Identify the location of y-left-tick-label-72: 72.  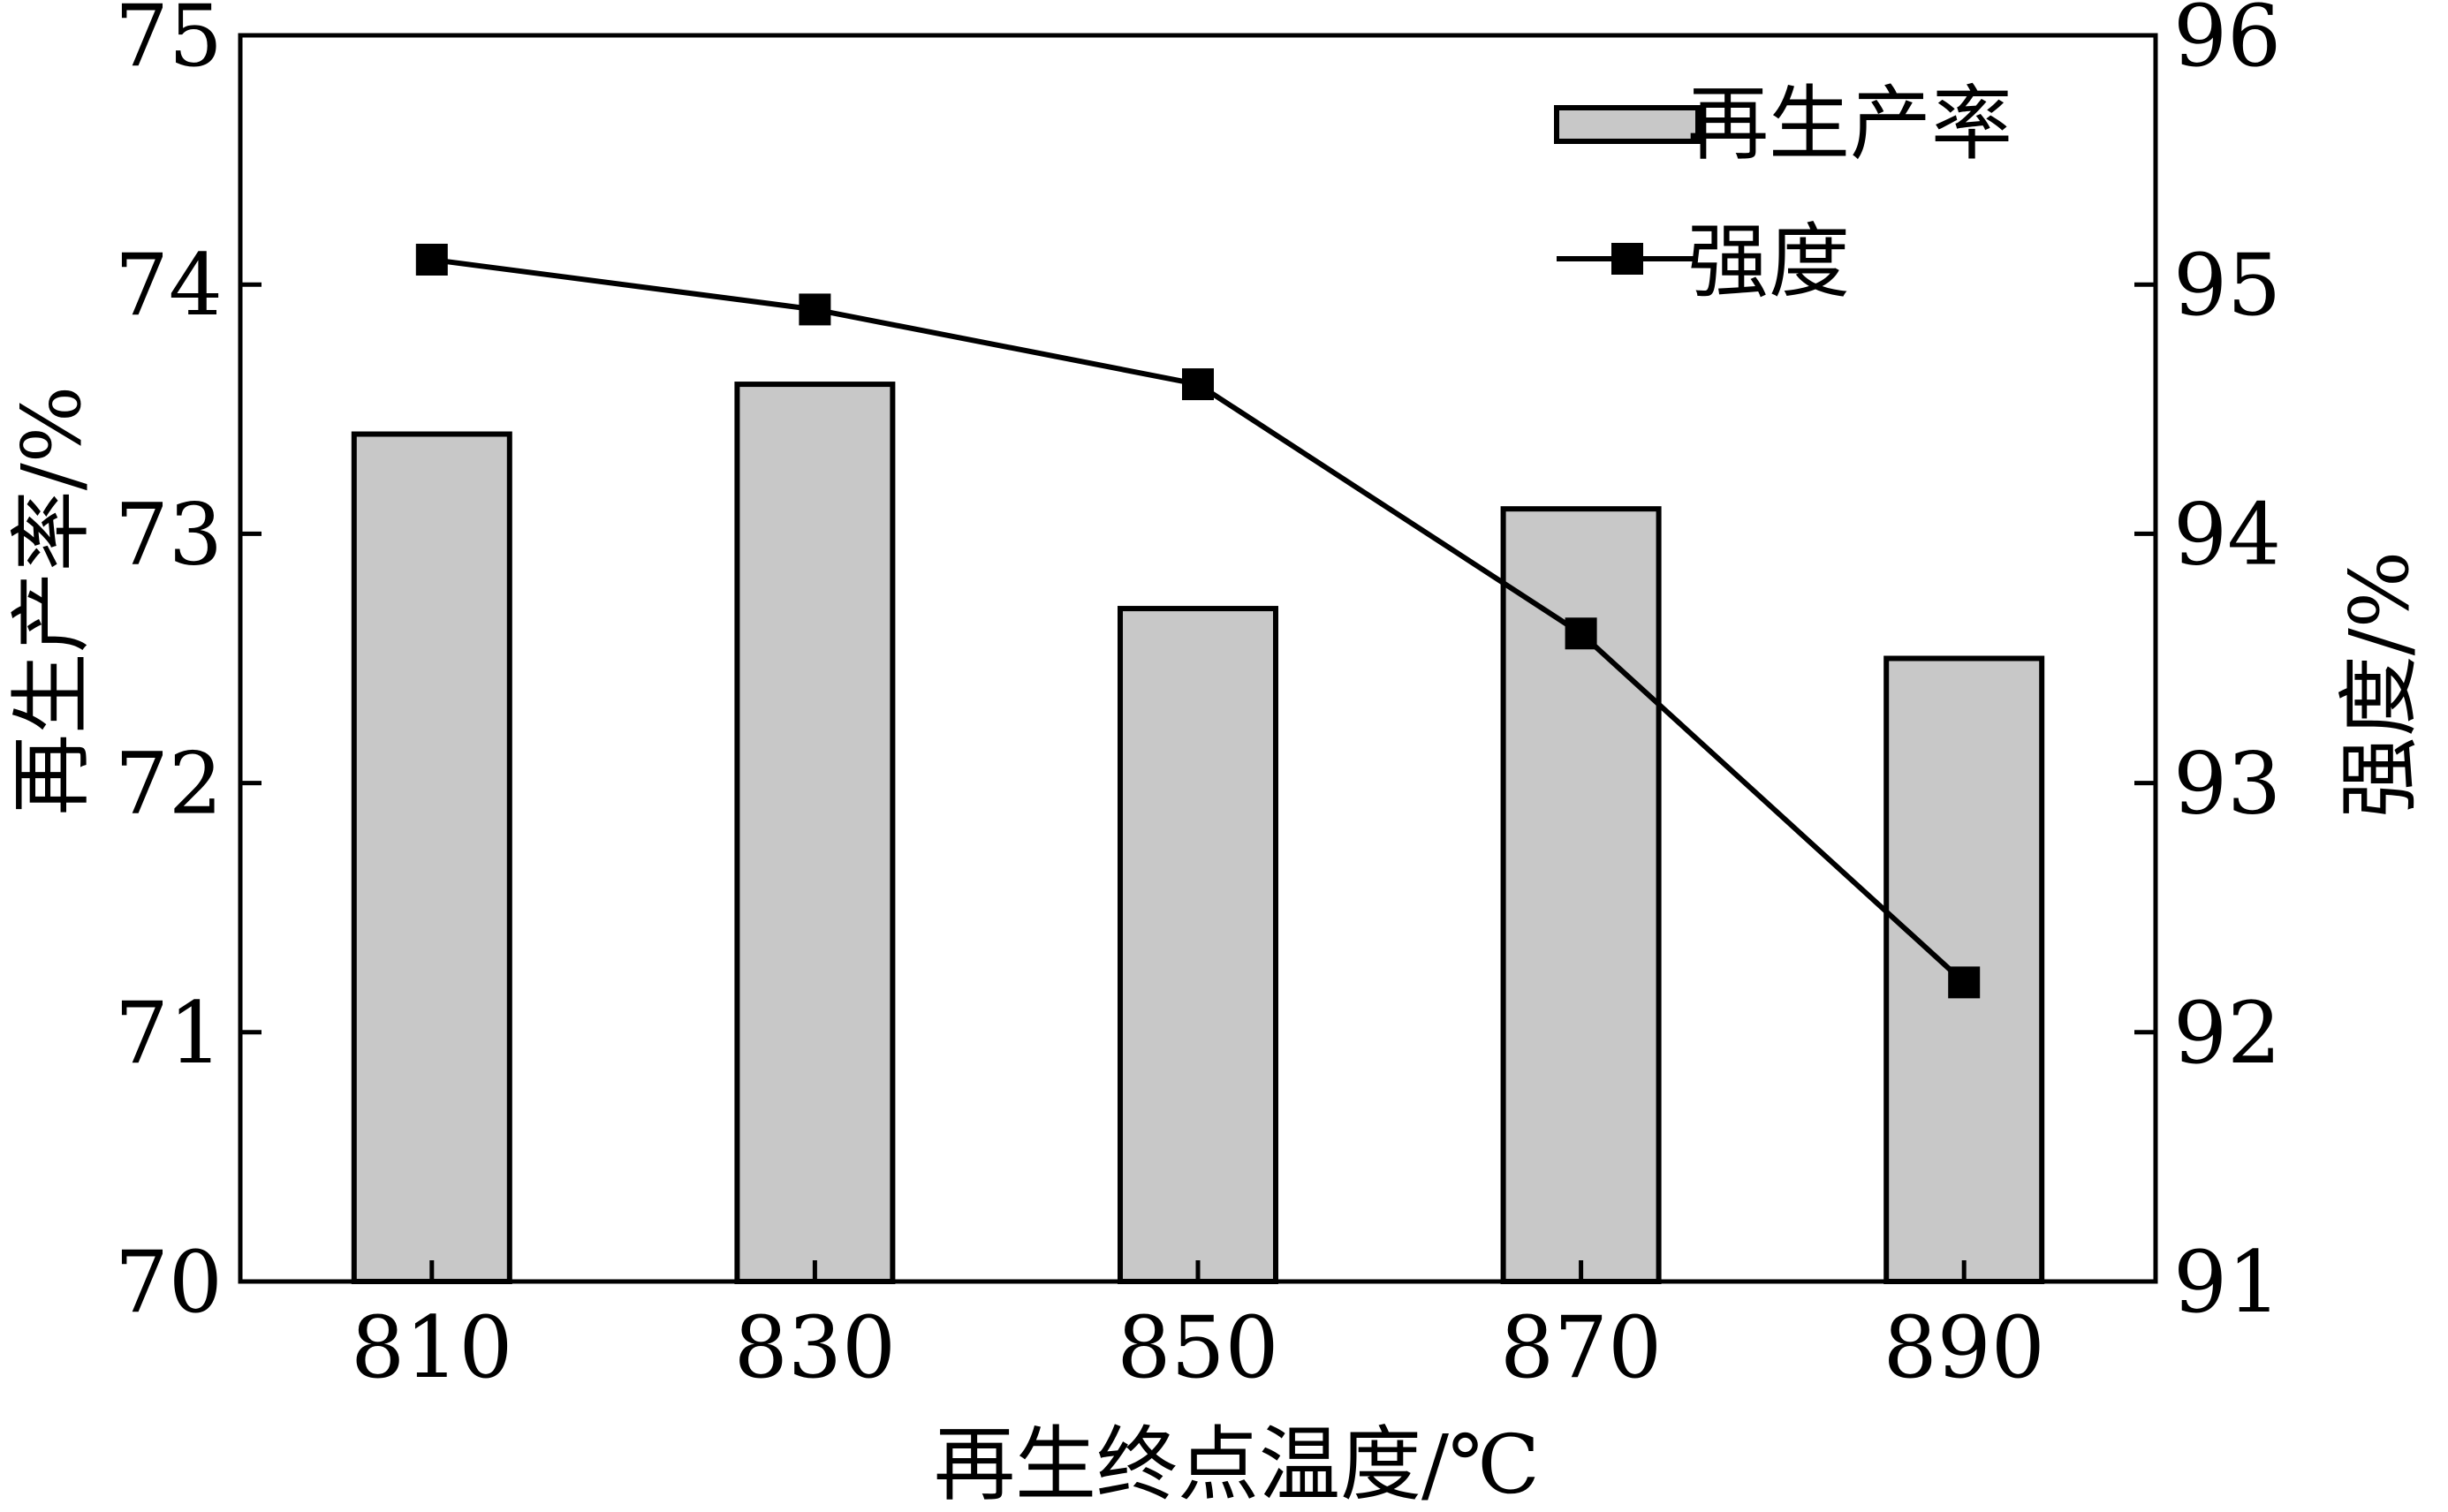
(169, 785).